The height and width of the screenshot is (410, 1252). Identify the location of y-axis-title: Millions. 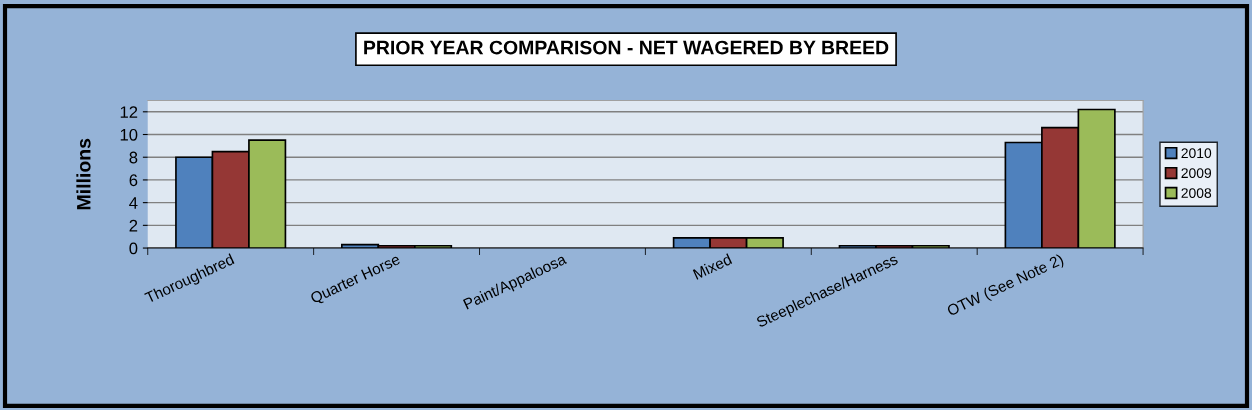
(83, 174).